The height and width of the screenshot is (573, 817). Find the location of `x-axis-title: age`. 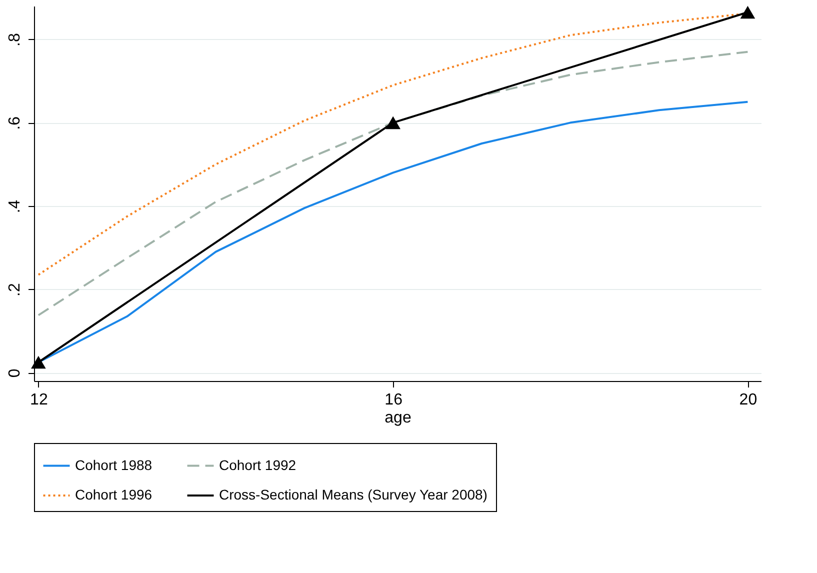

x-axis-title: age is located at coordinates (398, 418).